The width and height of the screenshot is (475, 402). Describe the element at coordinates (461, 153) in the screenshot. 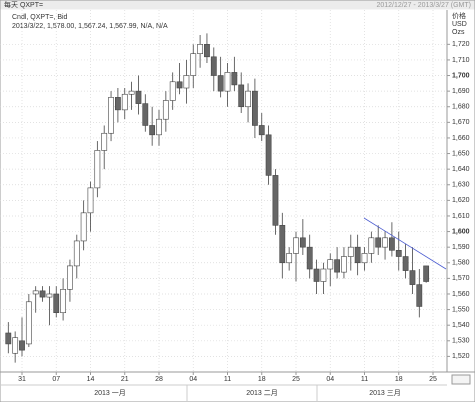

I see `y-tick-label: 1,650` at that location.